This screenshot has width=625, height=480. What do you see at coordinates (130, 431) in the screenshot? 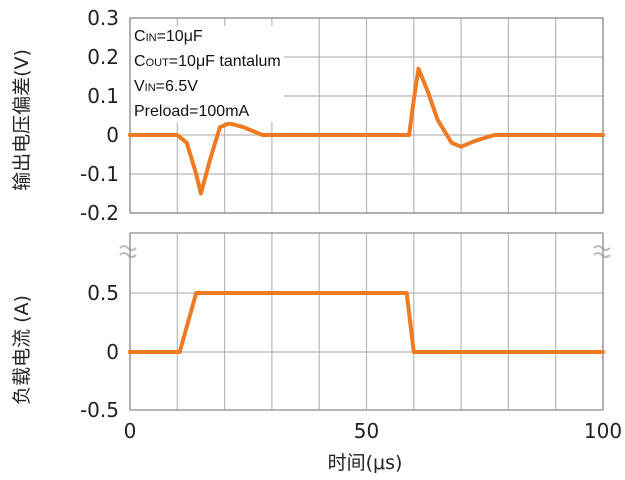
I see `x-tick-label: 0` at bounding box center [130, 431].